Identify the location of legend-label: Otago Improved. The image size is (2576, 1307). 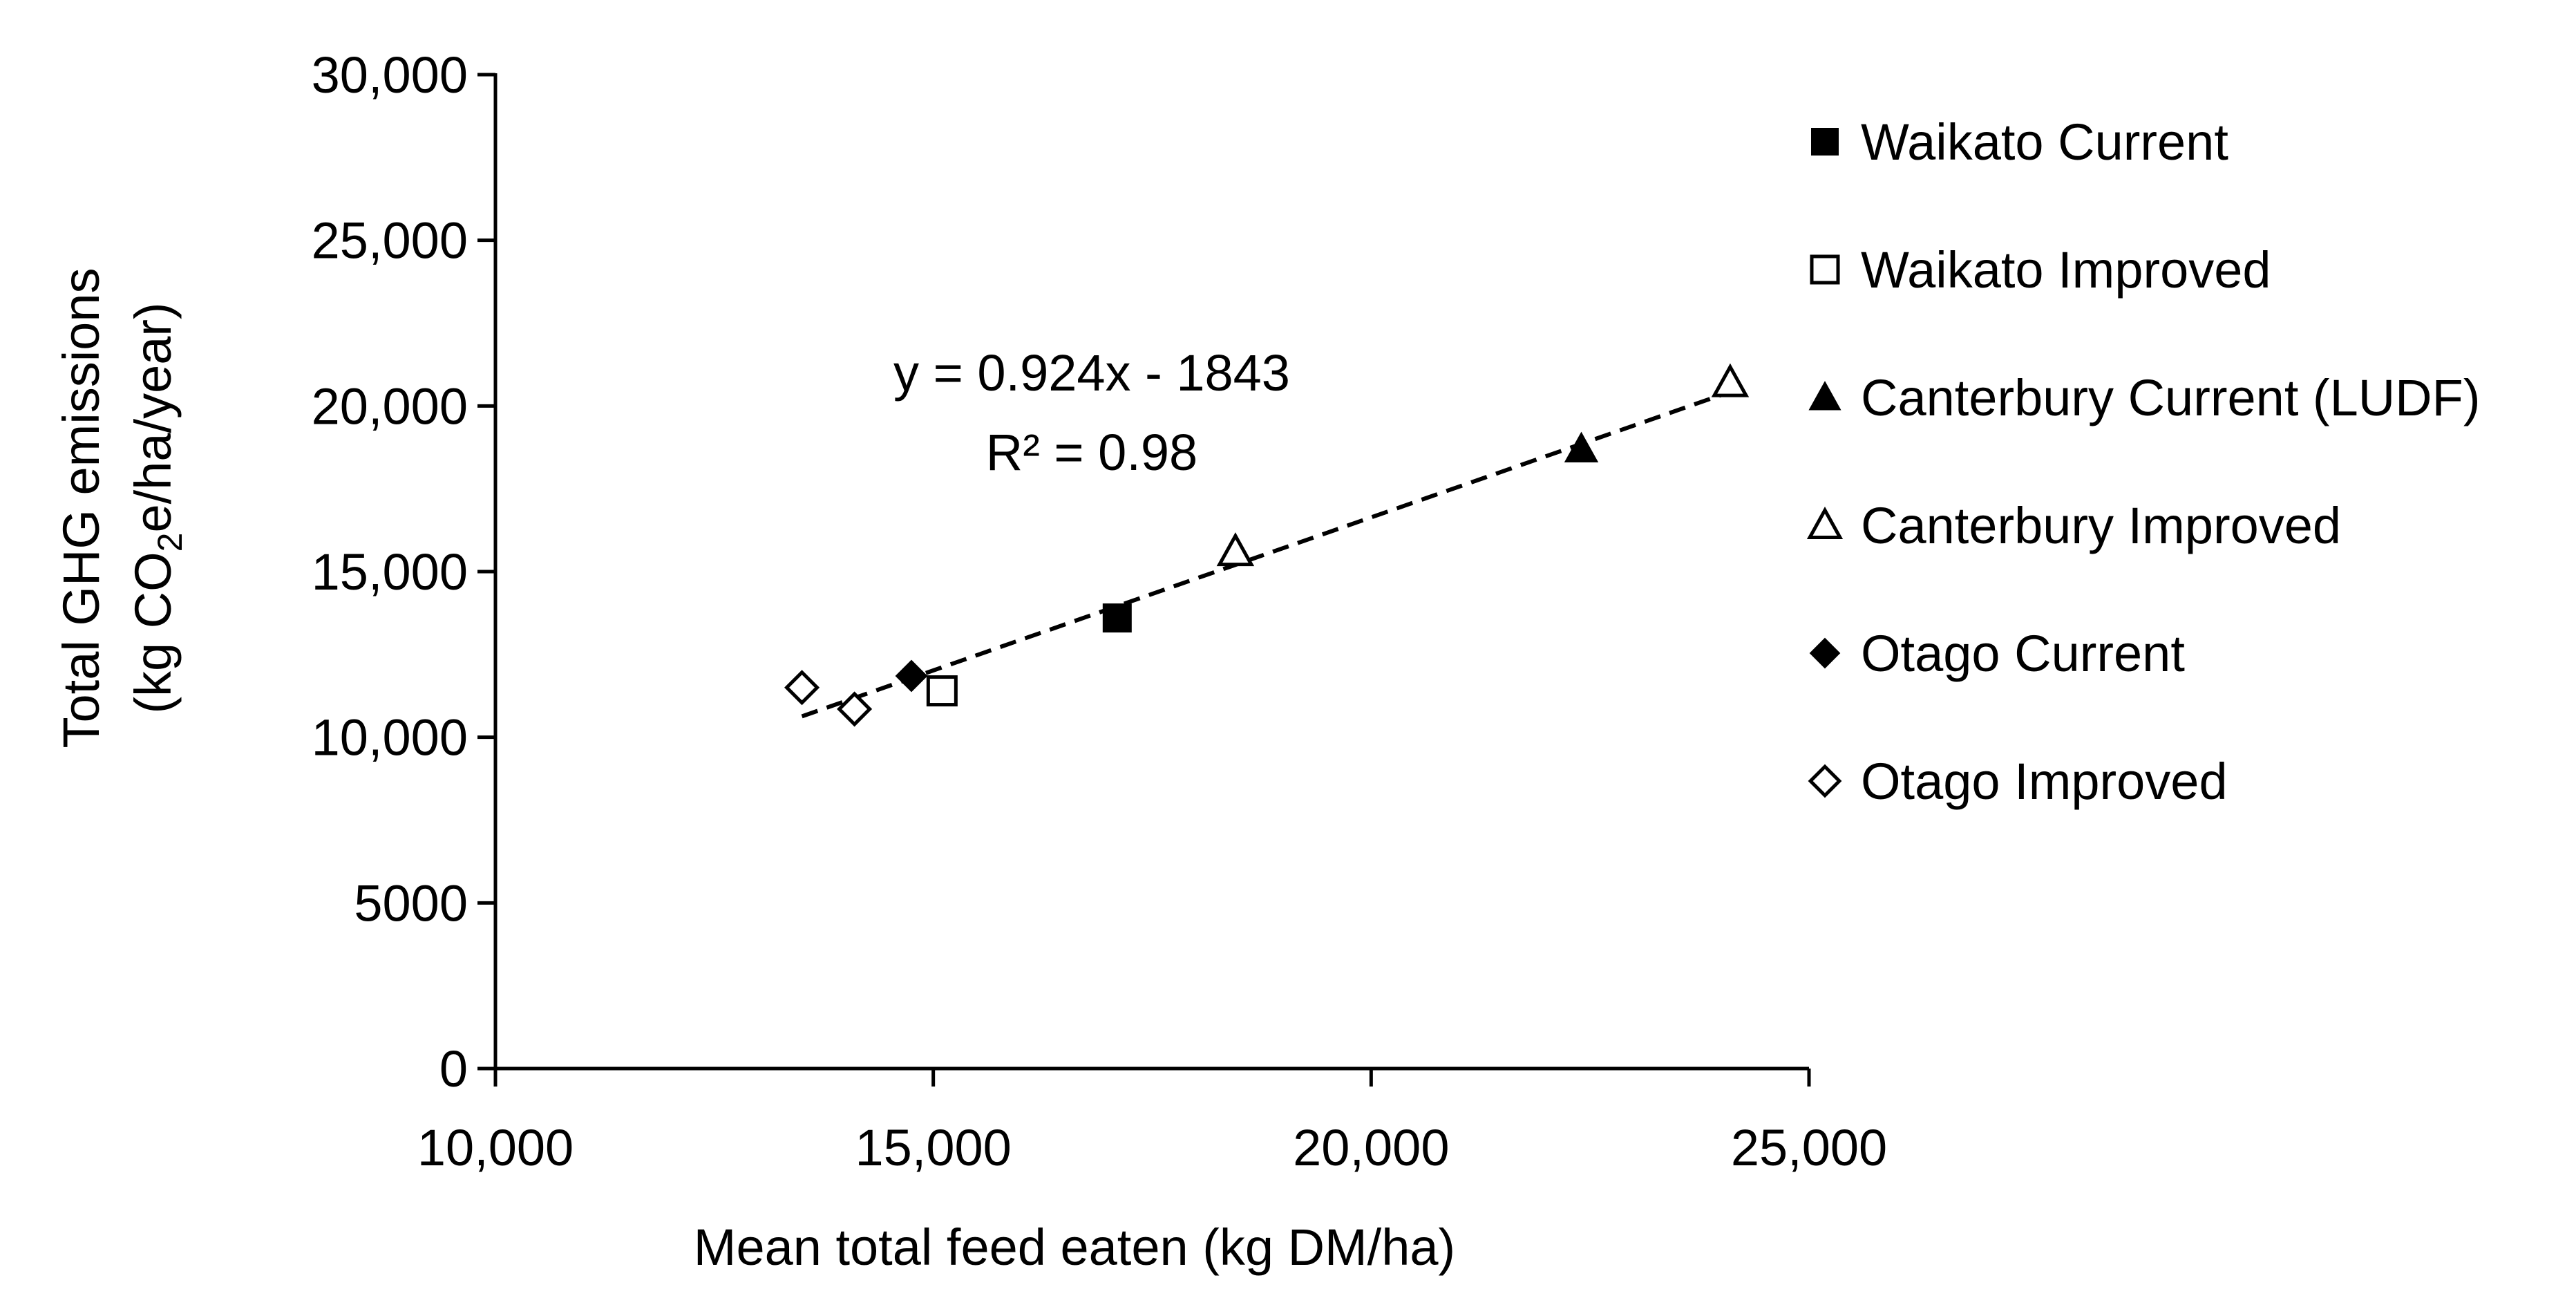
(2044, 781).